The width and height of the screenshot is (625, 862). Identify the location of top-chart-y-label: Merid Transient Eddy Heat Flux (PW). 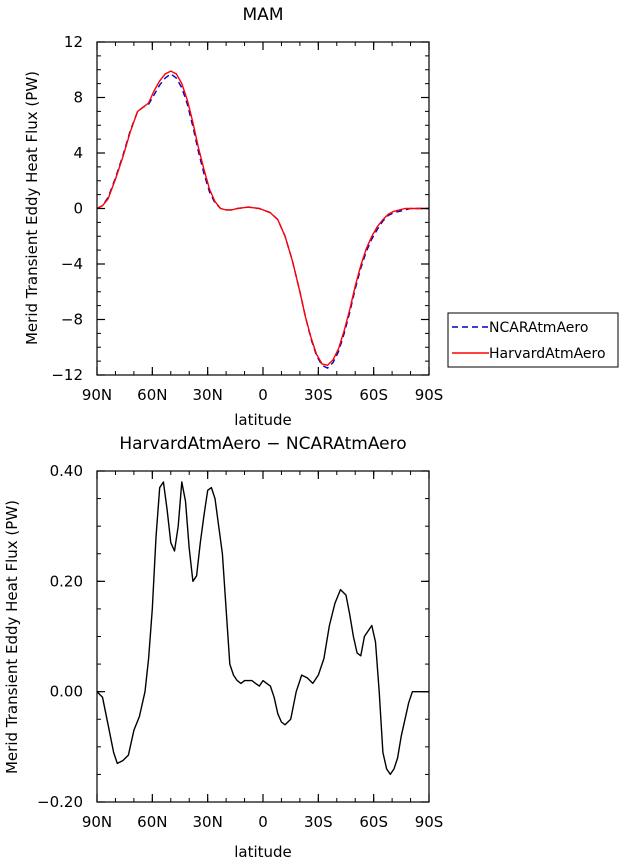
(32, 208).